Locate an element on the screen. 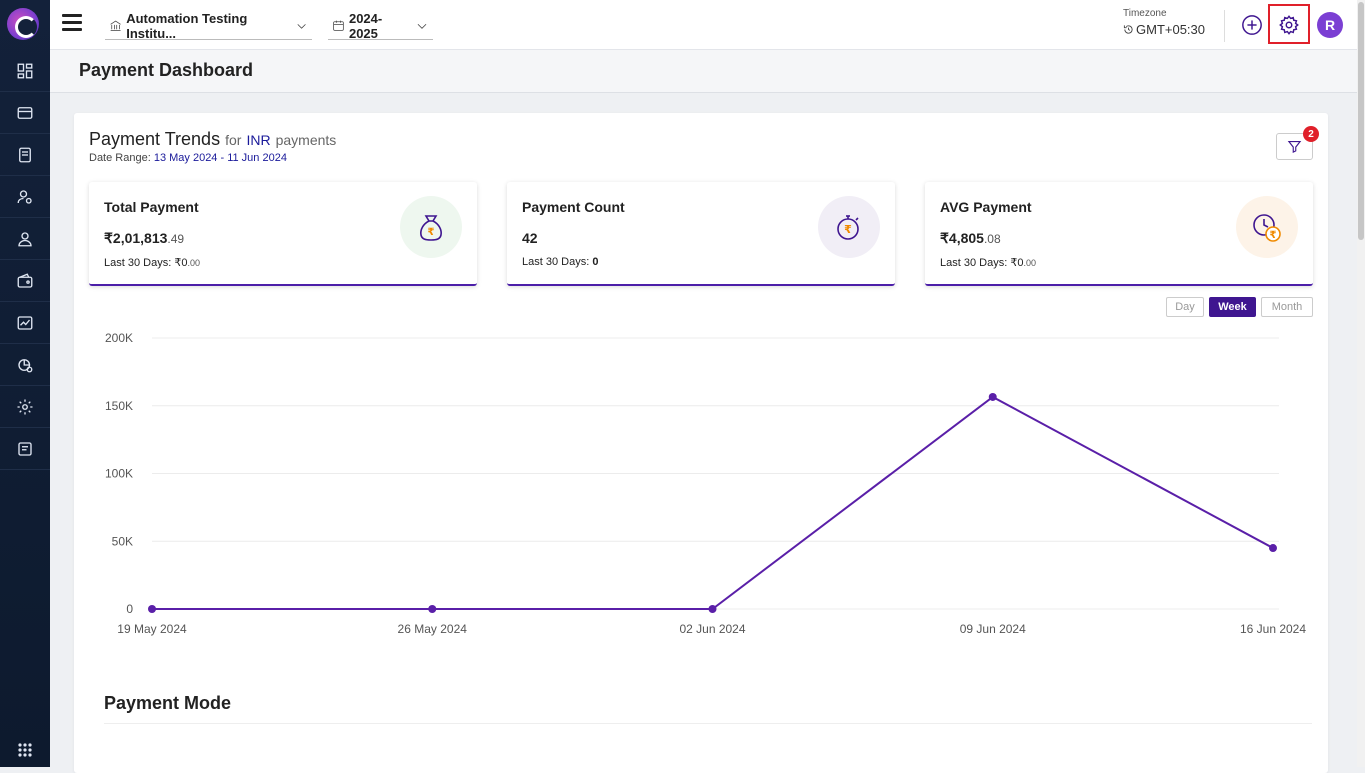  document-icon is located at coordinates (25, 448).